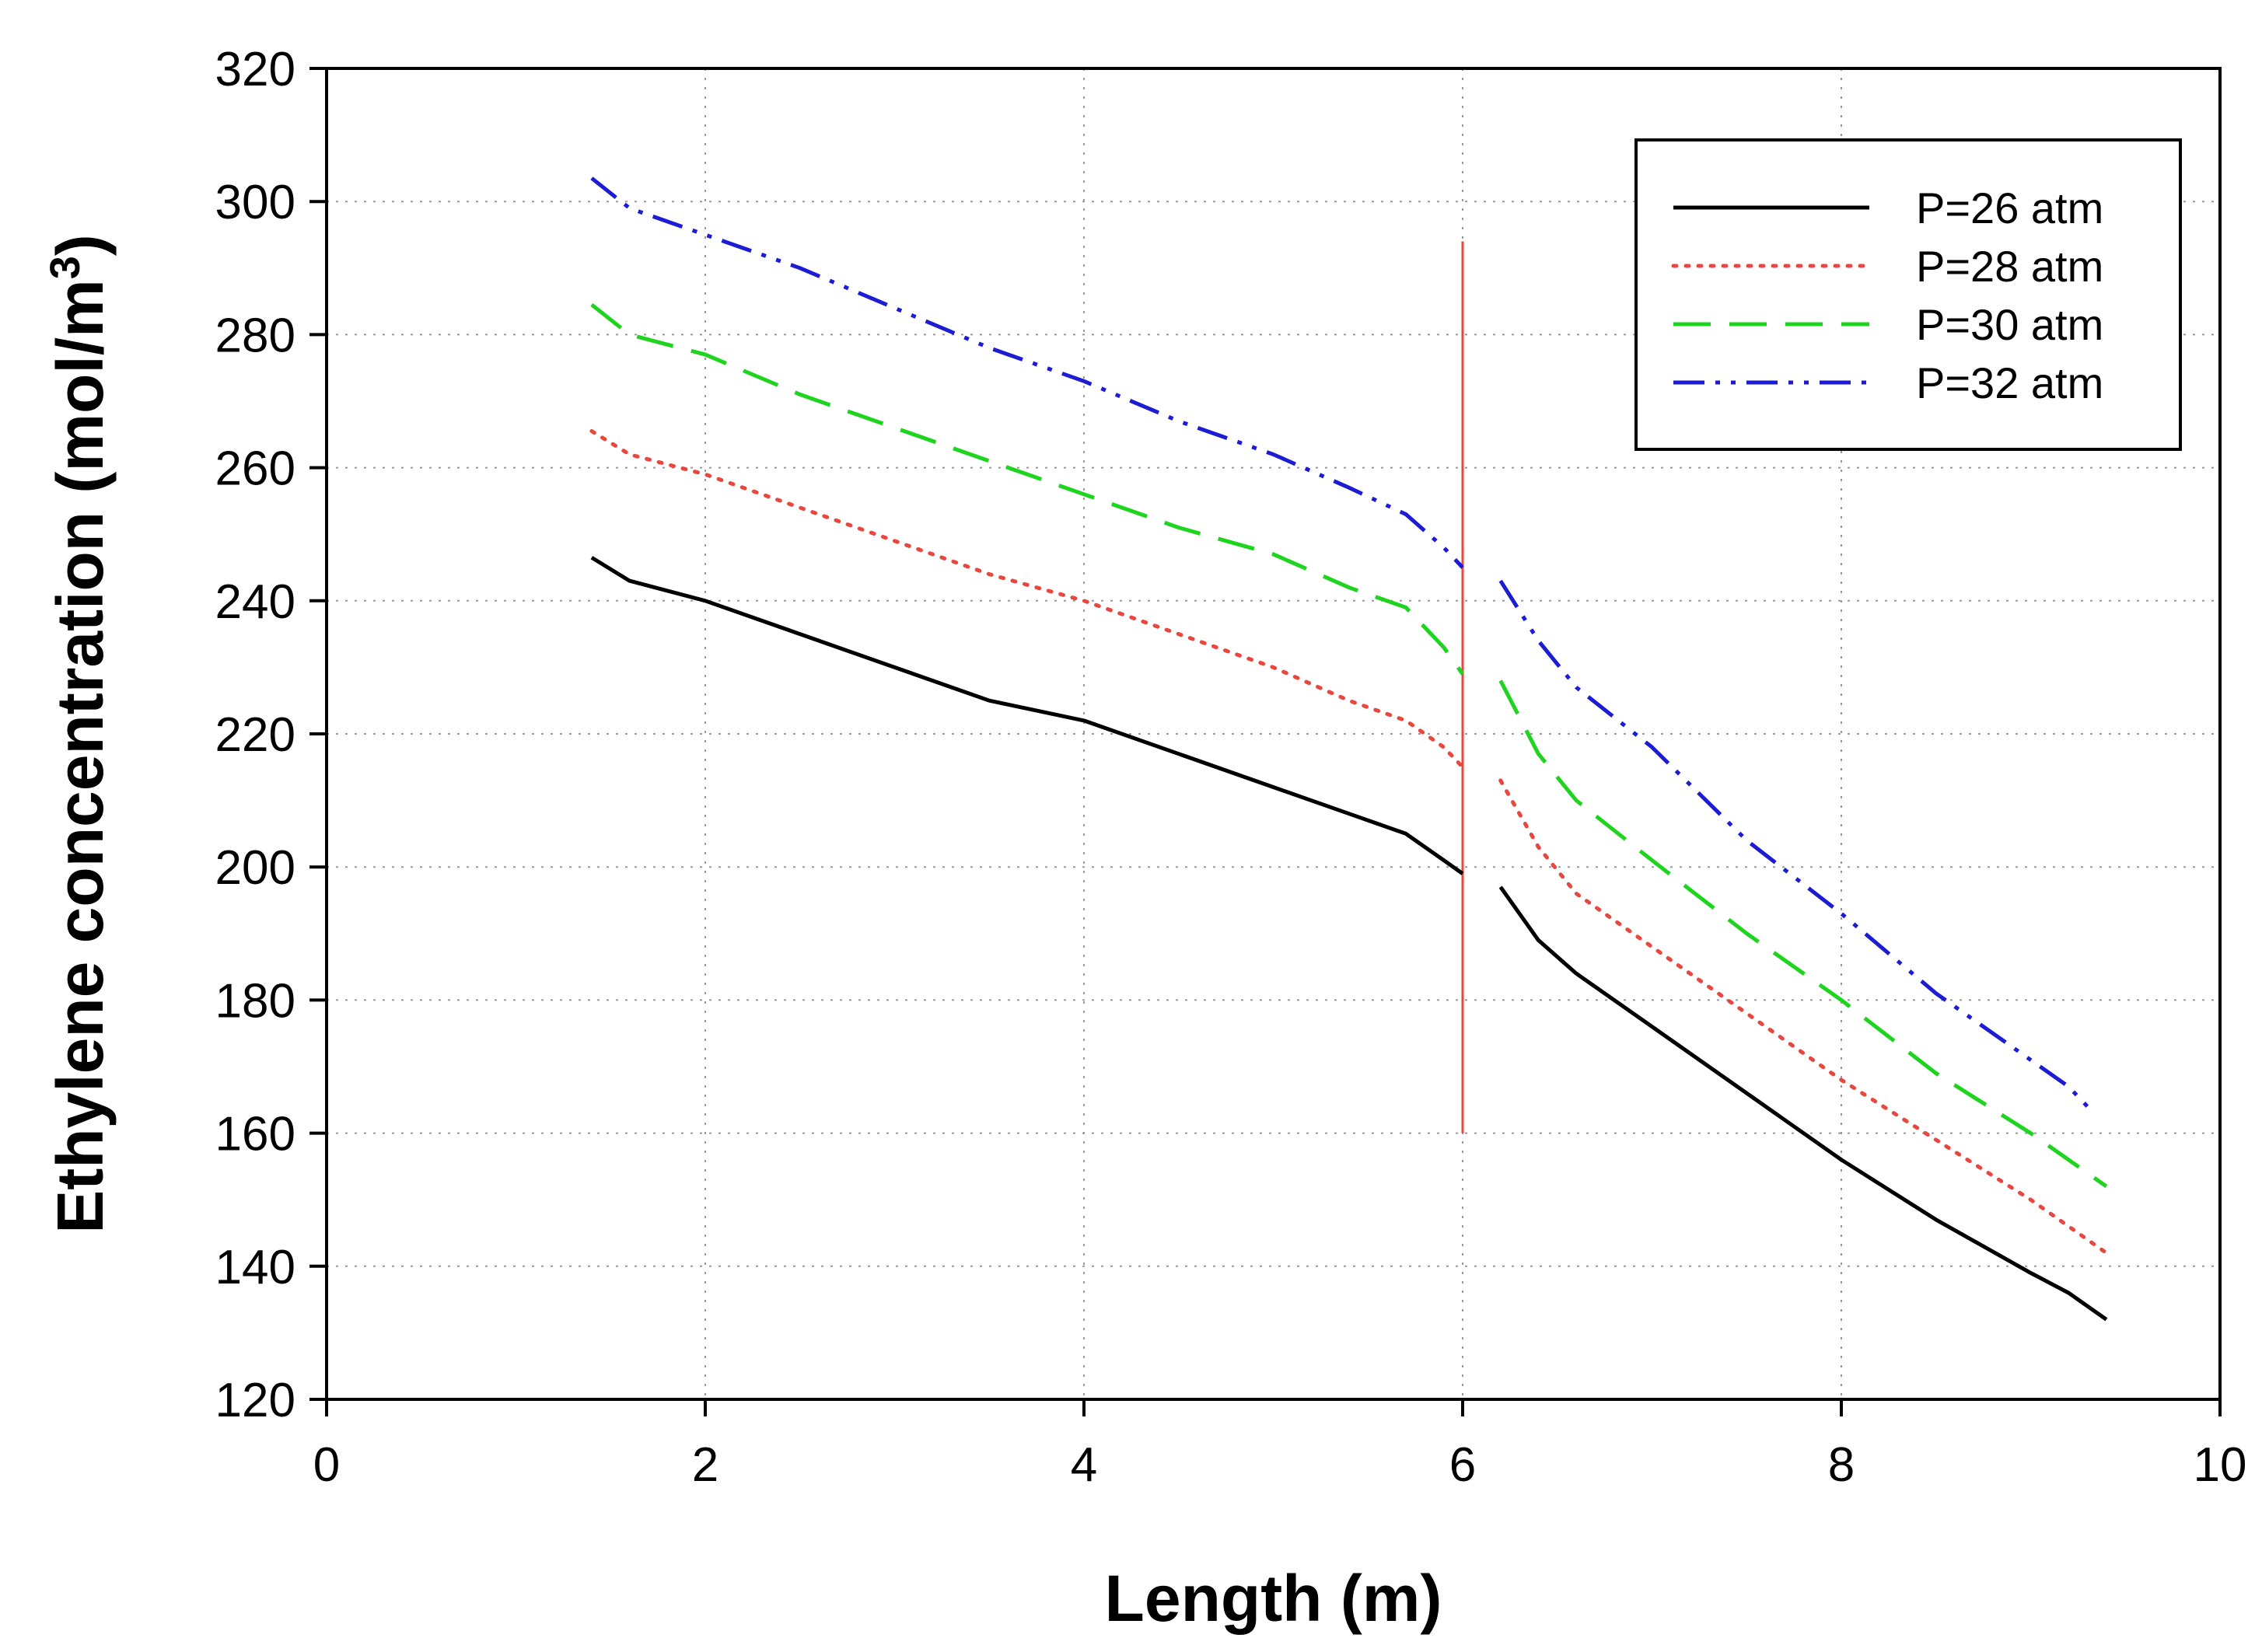 This screenshot has width=2262, height=1652. What do you see at coordinates (255, 69) in the screenshot?
I see `y-tick-label: 320` at bounding box center [255, 69].